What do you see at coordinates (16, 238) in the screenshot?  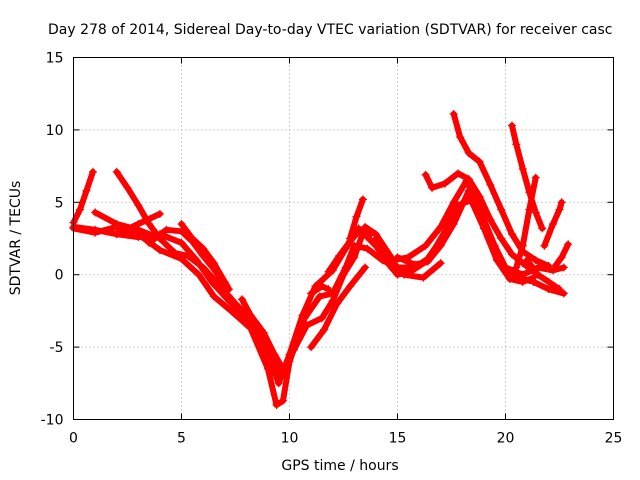 I see `y-axis-label: SDTVAR / TECUs` at bounding box center [16, 238].